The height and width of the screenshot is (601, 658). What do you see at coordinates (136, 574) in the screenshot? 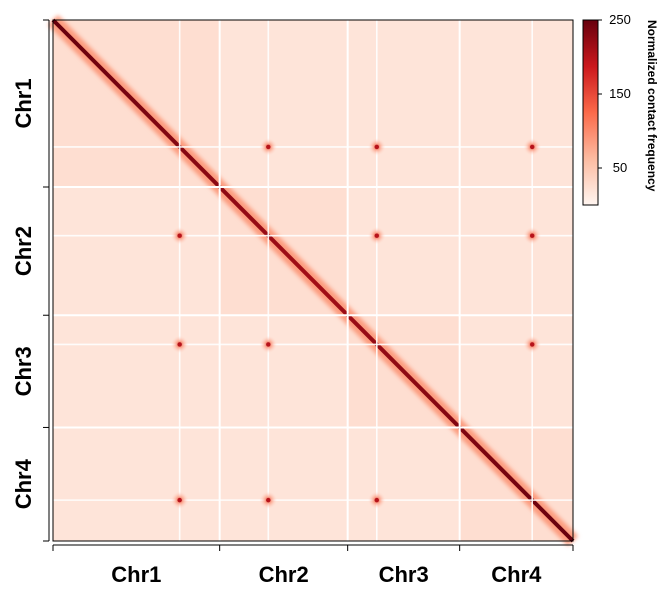
I see `x-label-chr1: Chr1` at bounding box center [136, 574].